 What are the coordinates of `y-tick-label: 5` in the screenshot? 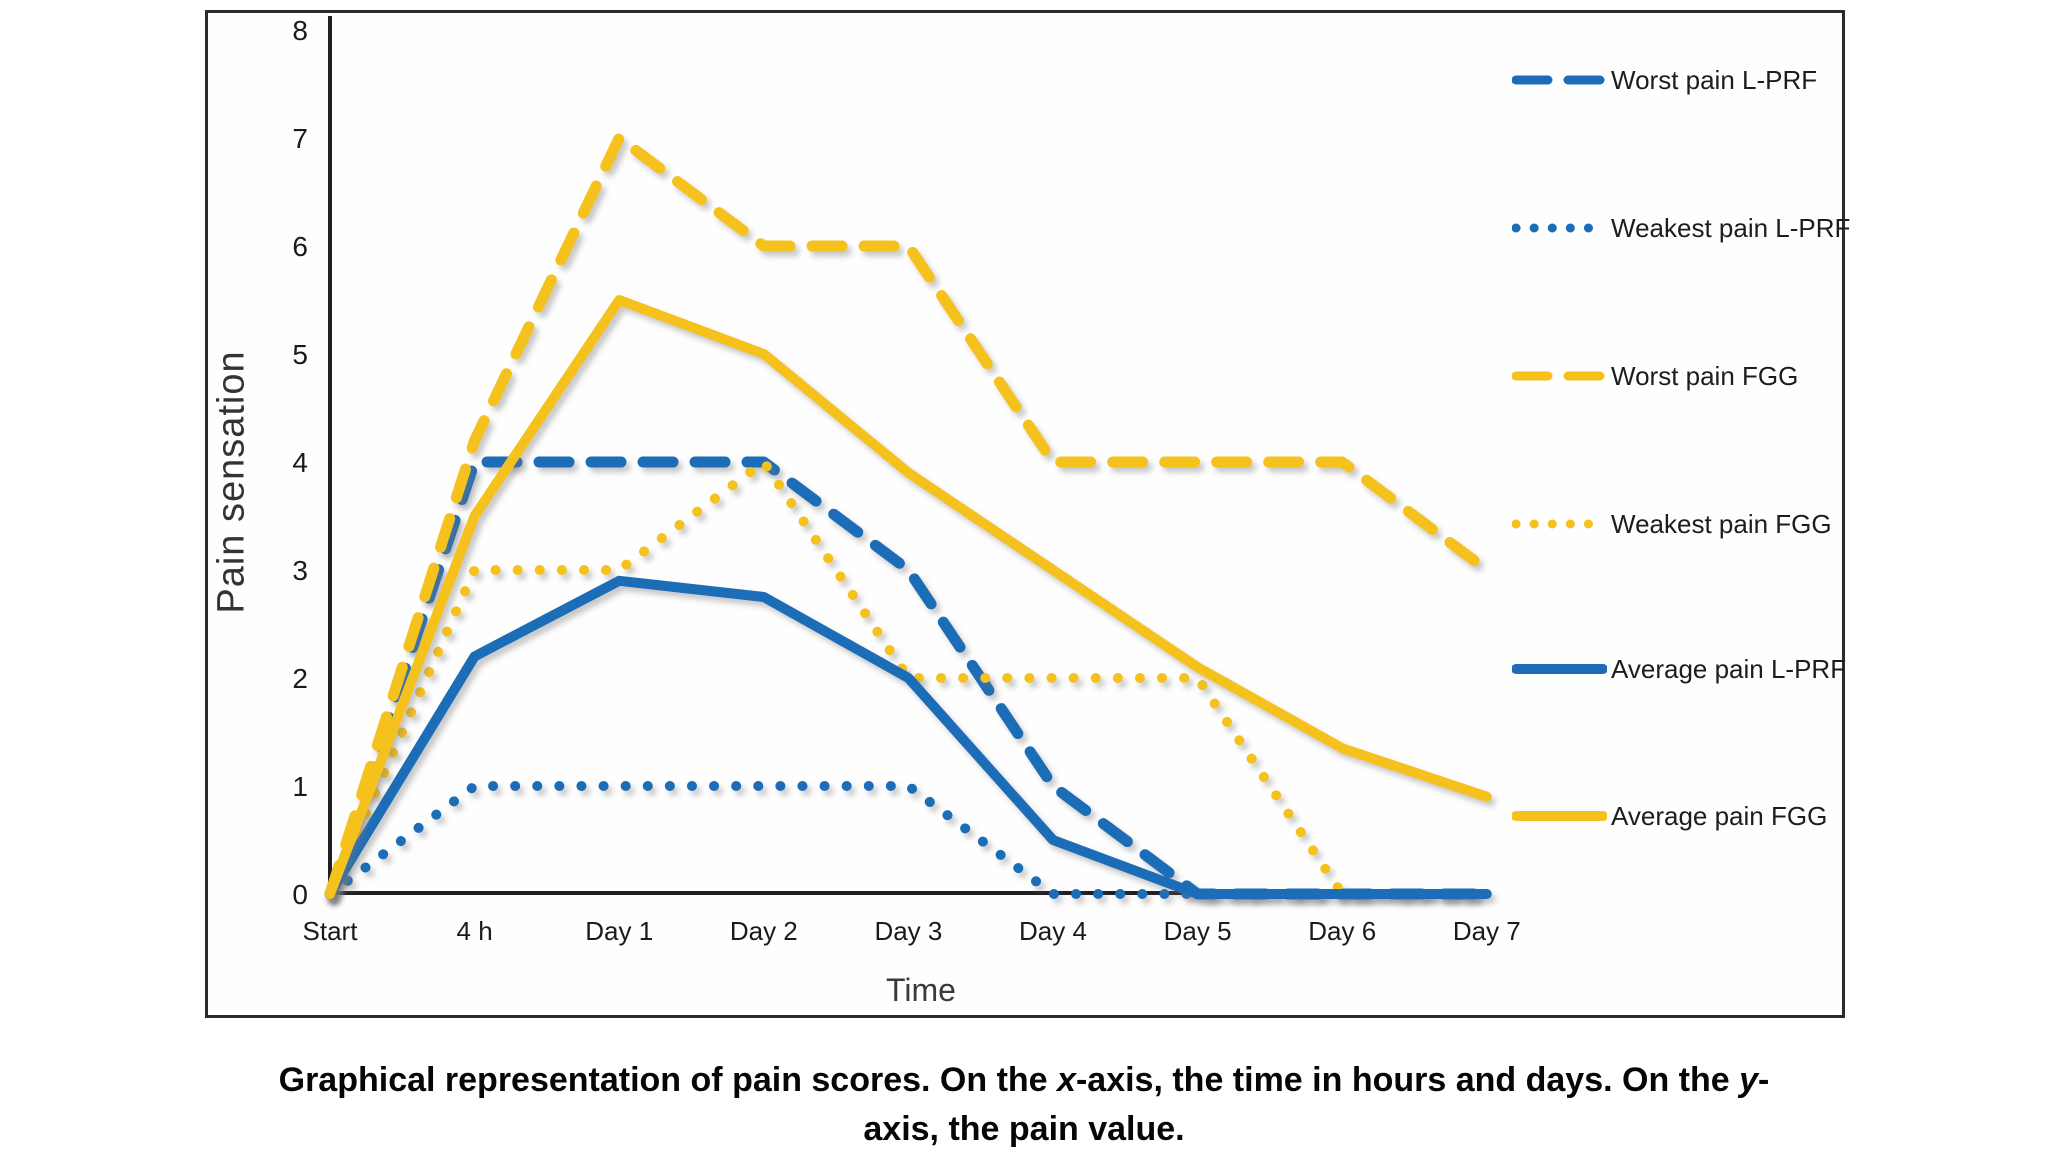 It's located at (300, 354).